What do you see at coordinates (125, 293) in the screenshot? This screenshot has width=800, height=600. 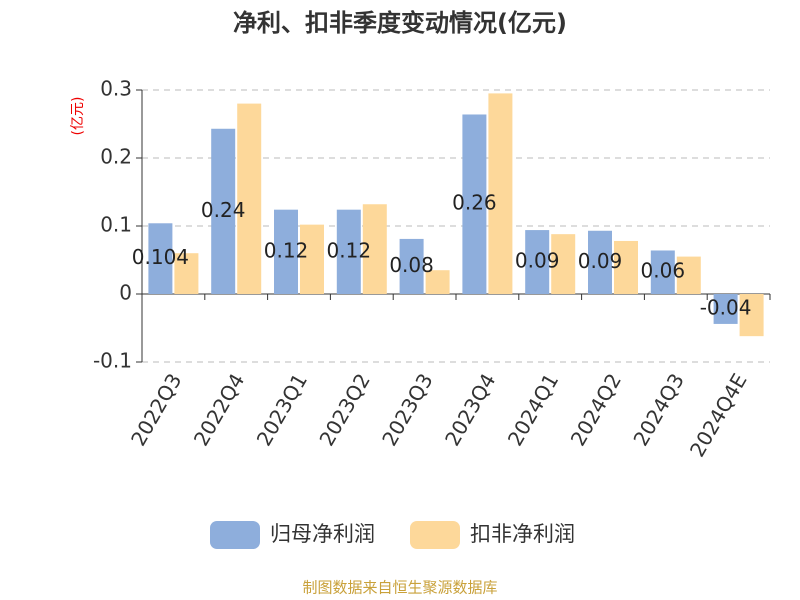 I see `y-tick-label: 0` at bounding box center [125, 293].